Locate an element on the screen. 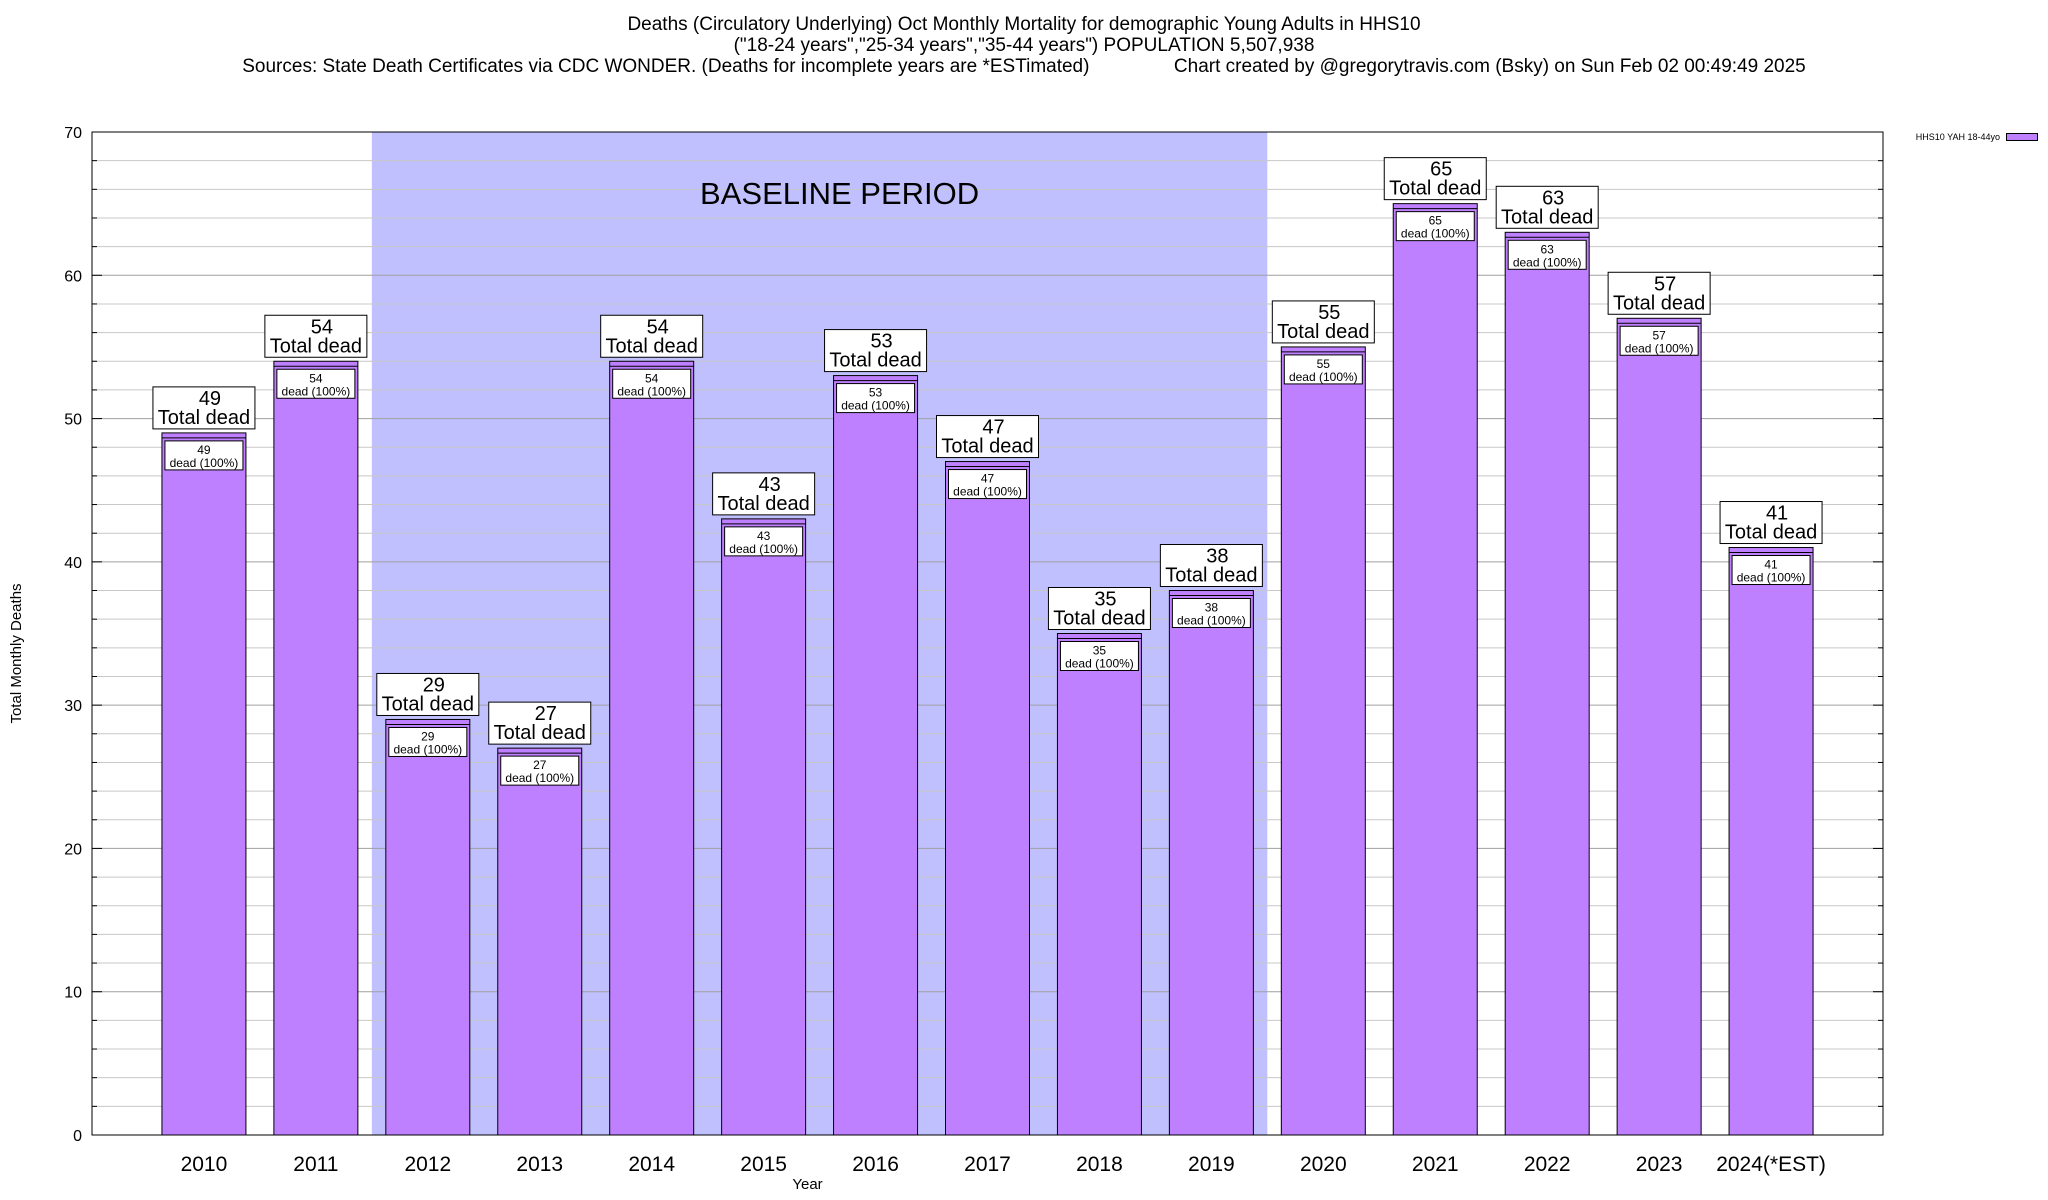 This screenshot has height=1200, width=2048. x-tick-label: 2010 is located at coordinates (204, 1164).